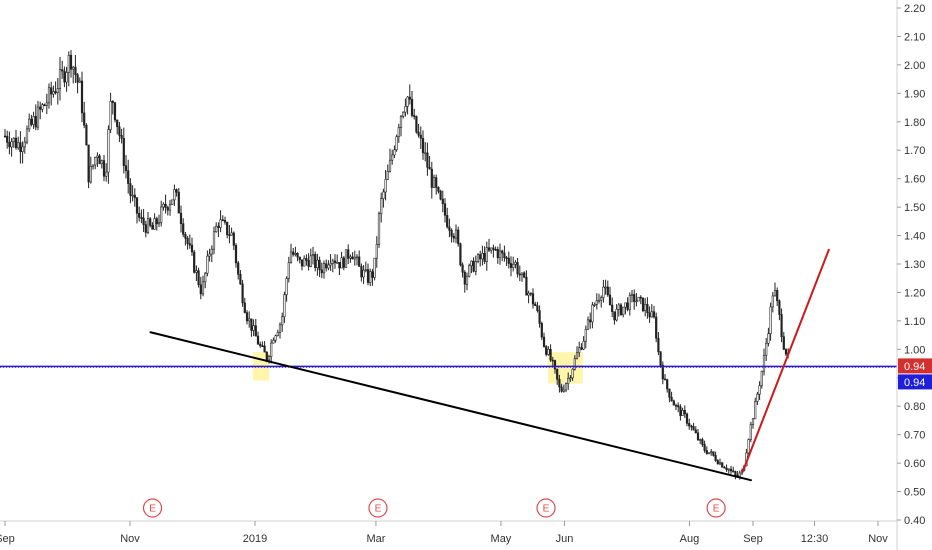 The width and height of the screenshot is (932, 550). I want to click on y-tick-label: 0.70, so click(914, 436).